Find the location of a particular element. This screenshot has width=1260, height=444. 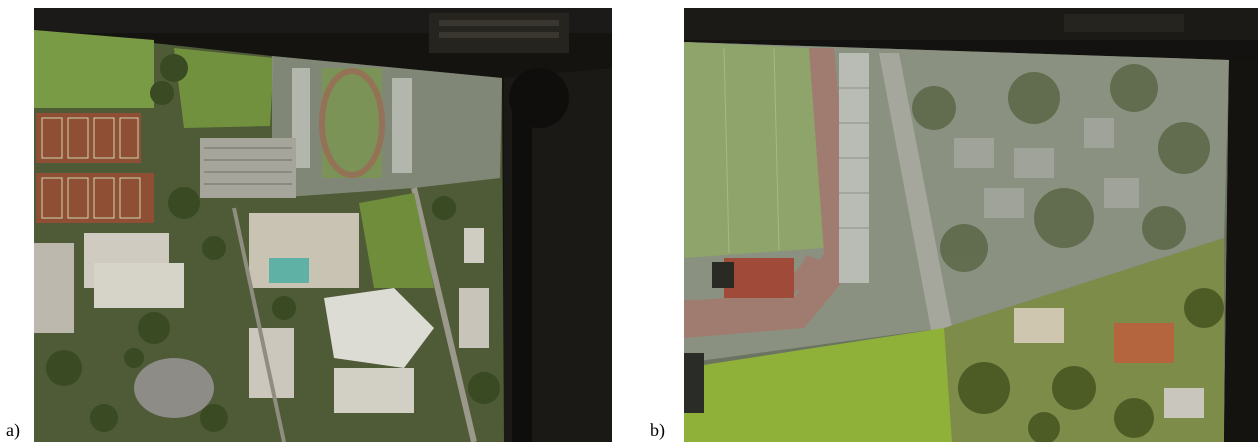

panel-label-a: a) is located at coordinates (13, 430).